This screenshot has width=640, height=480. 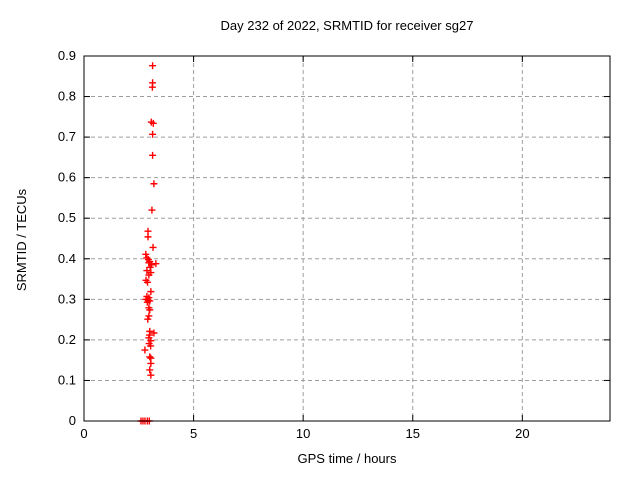 I want to click on y-tick-label: 0.9, so click(x=67, y=55).